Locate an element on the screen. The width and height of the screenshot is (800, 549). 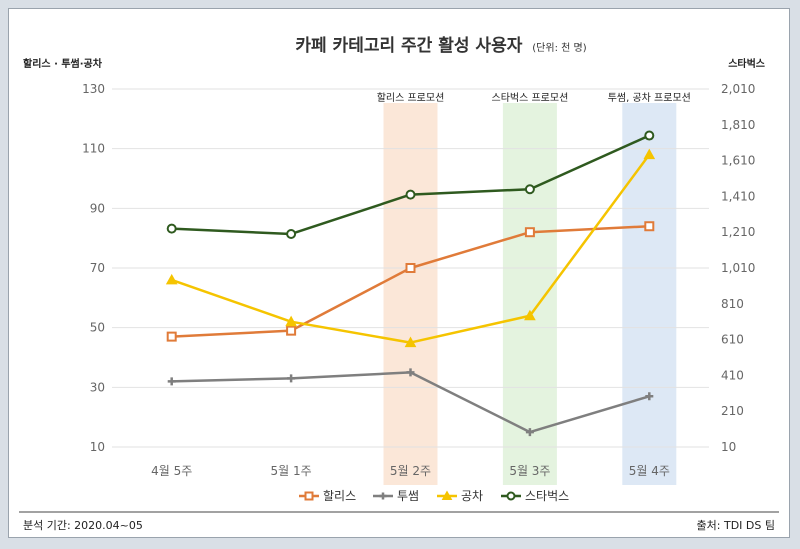
left-tick-label: 10 is located at coordinates (97, 447).